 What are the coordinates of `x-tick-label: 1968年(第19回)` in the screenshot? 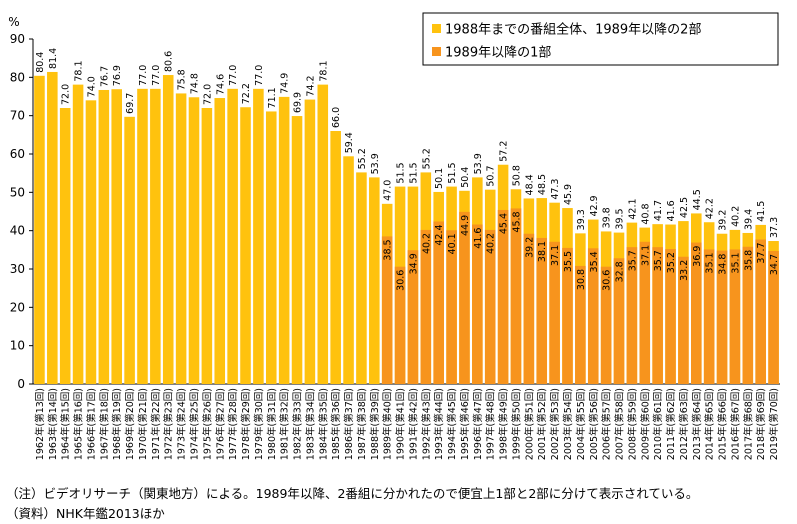 It's located at (117, 424).